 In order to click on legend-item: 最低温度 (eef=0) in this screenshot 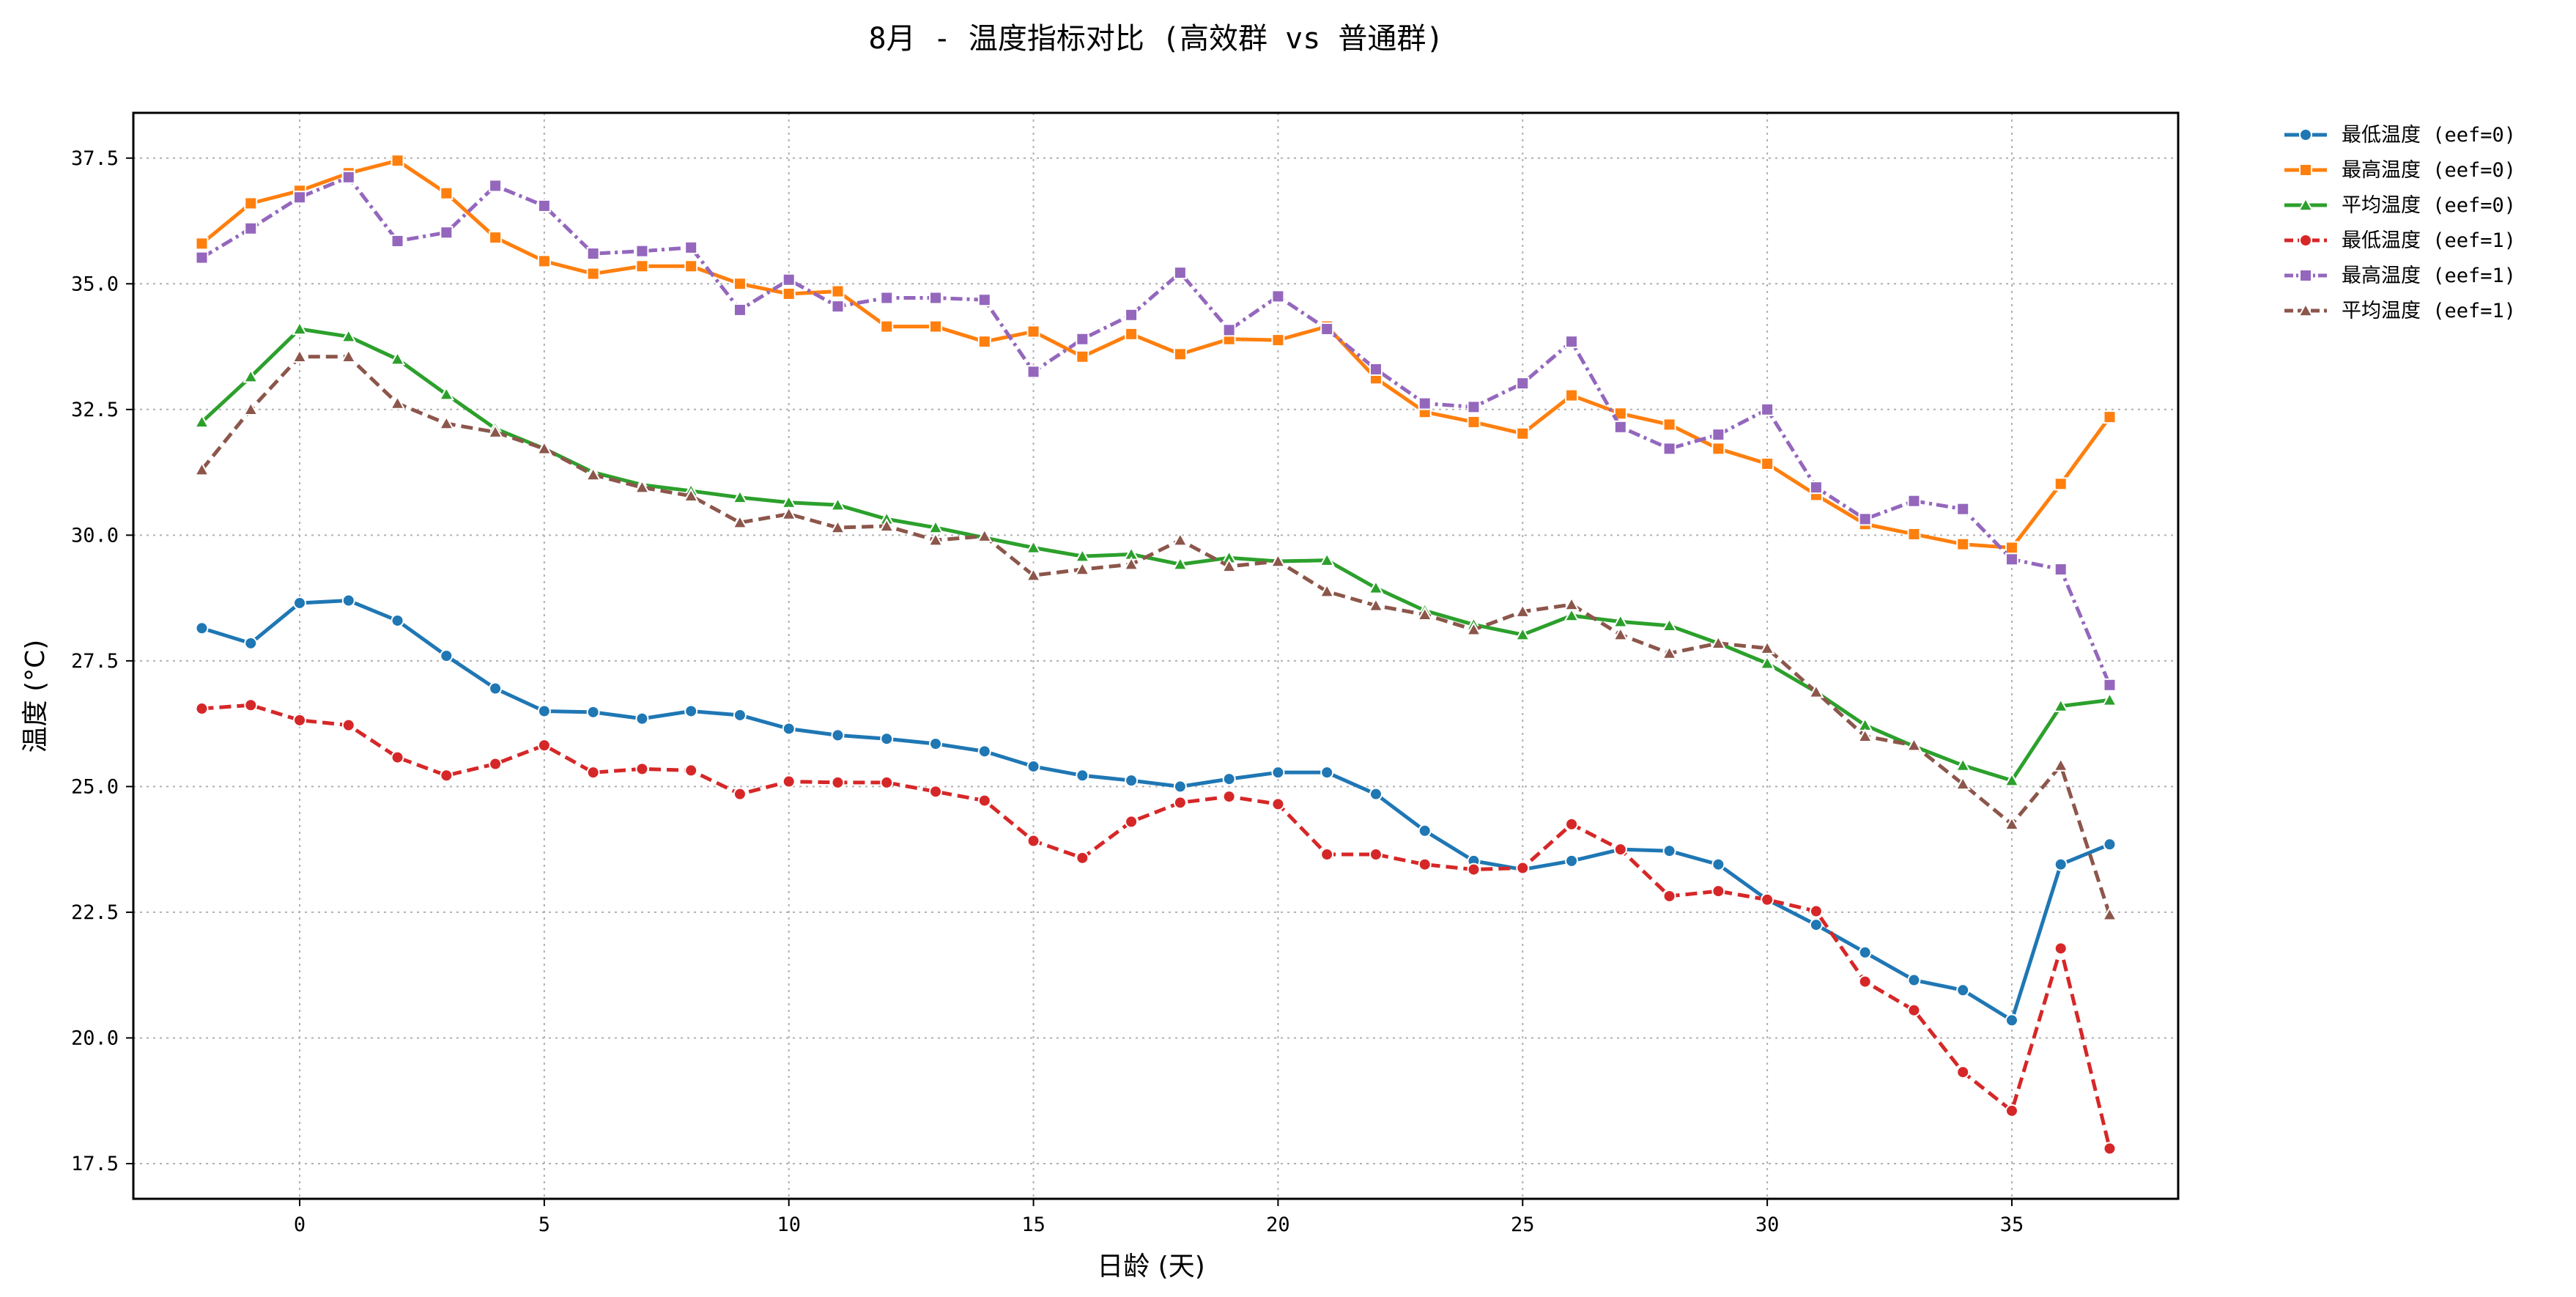, I will do `click(2400, 135)`.